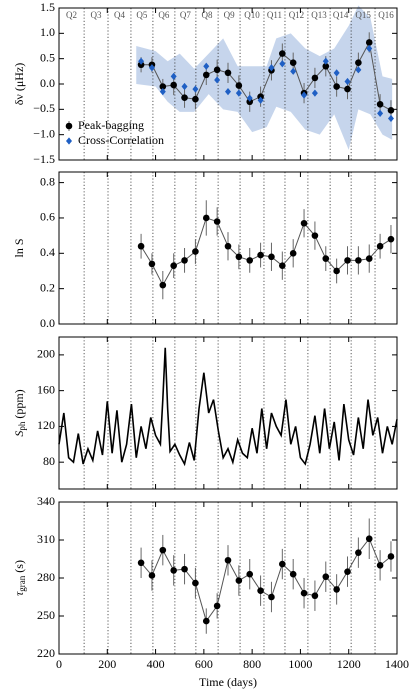 This screenshot has width=415, height=694. I want to click on y-tick-label: −1.5, so click(44, 159).